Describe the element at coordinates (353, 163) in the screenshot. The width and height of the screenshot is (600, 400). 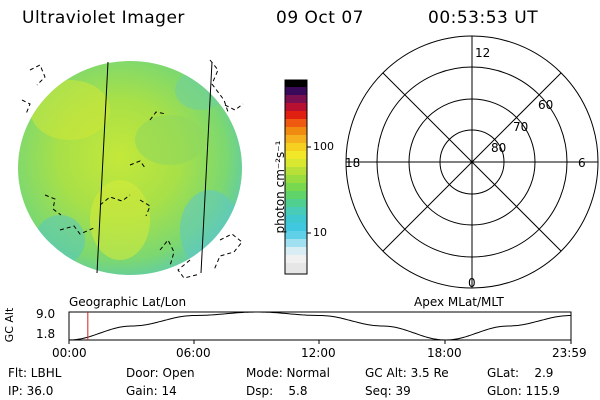
I see `polar-mlt-18: 18` at that location.